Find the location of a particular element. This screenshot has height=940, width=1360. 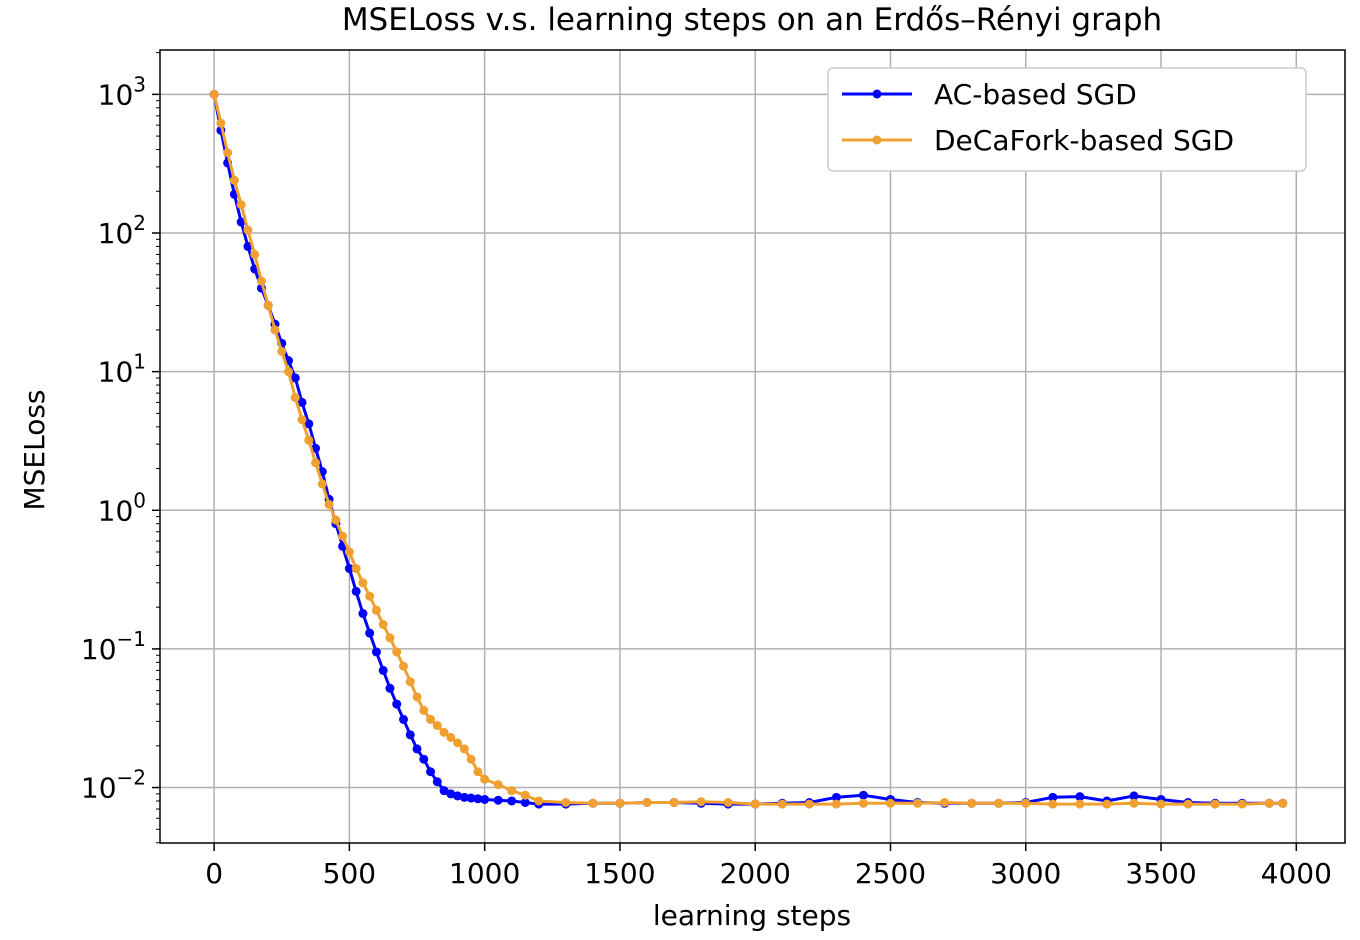

x-tick-label: 1500 is located at coordinates (619, 873).